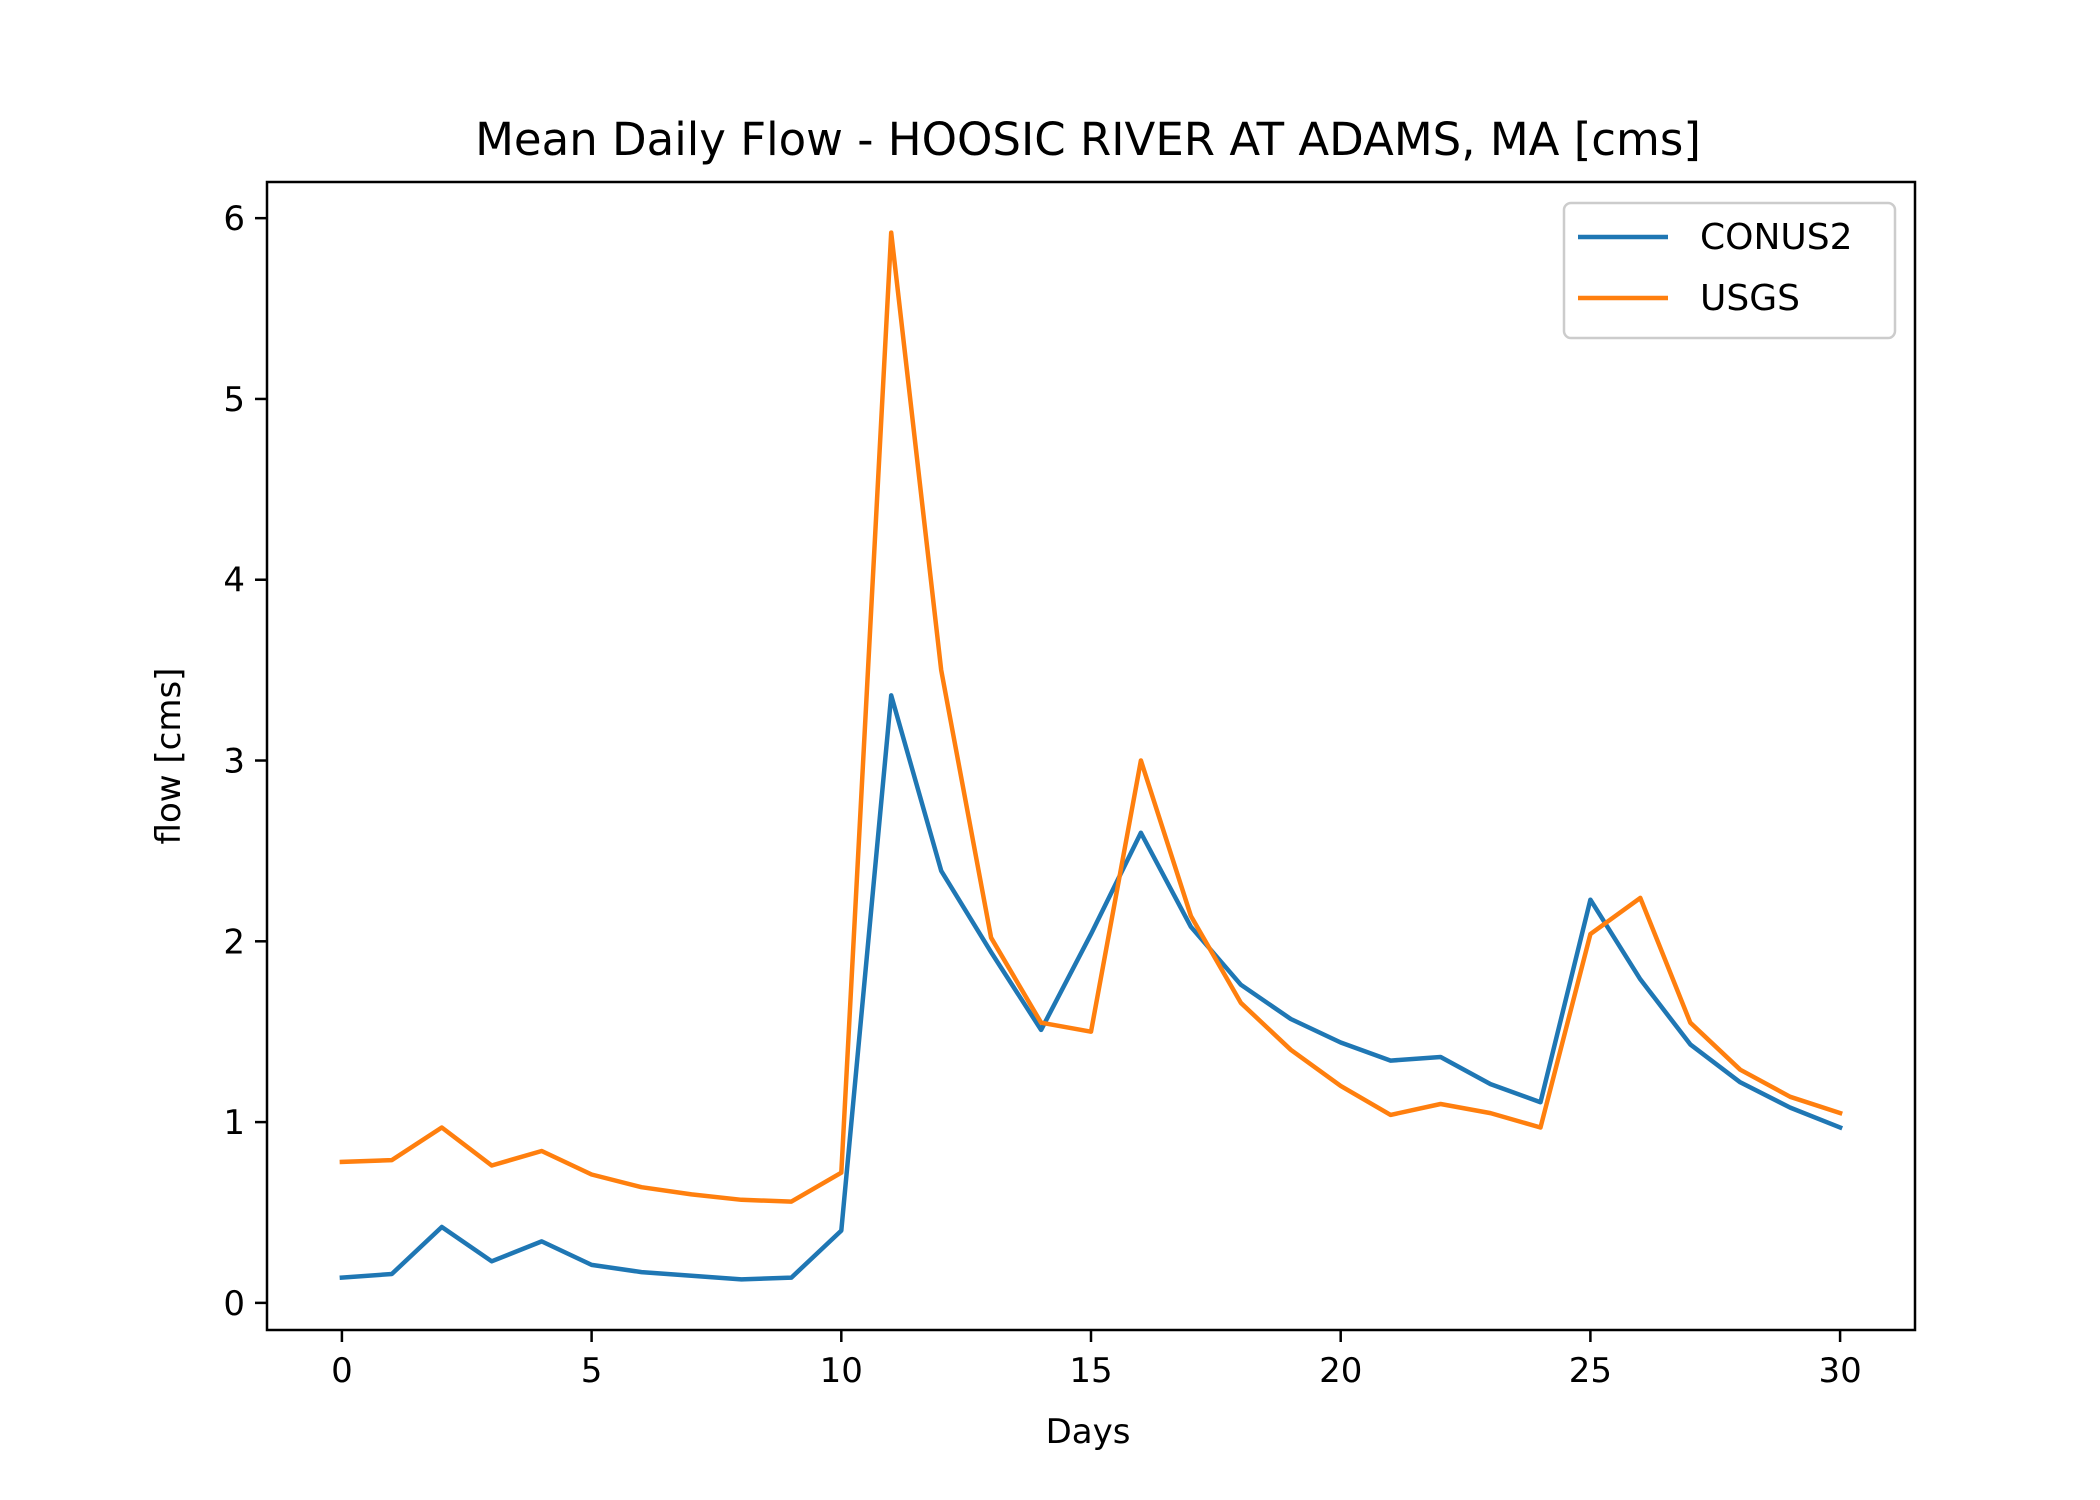 The height and width of the screenshot is (1500, 2100). I want to click on y-tick-label: 0, so click(234, 1304).